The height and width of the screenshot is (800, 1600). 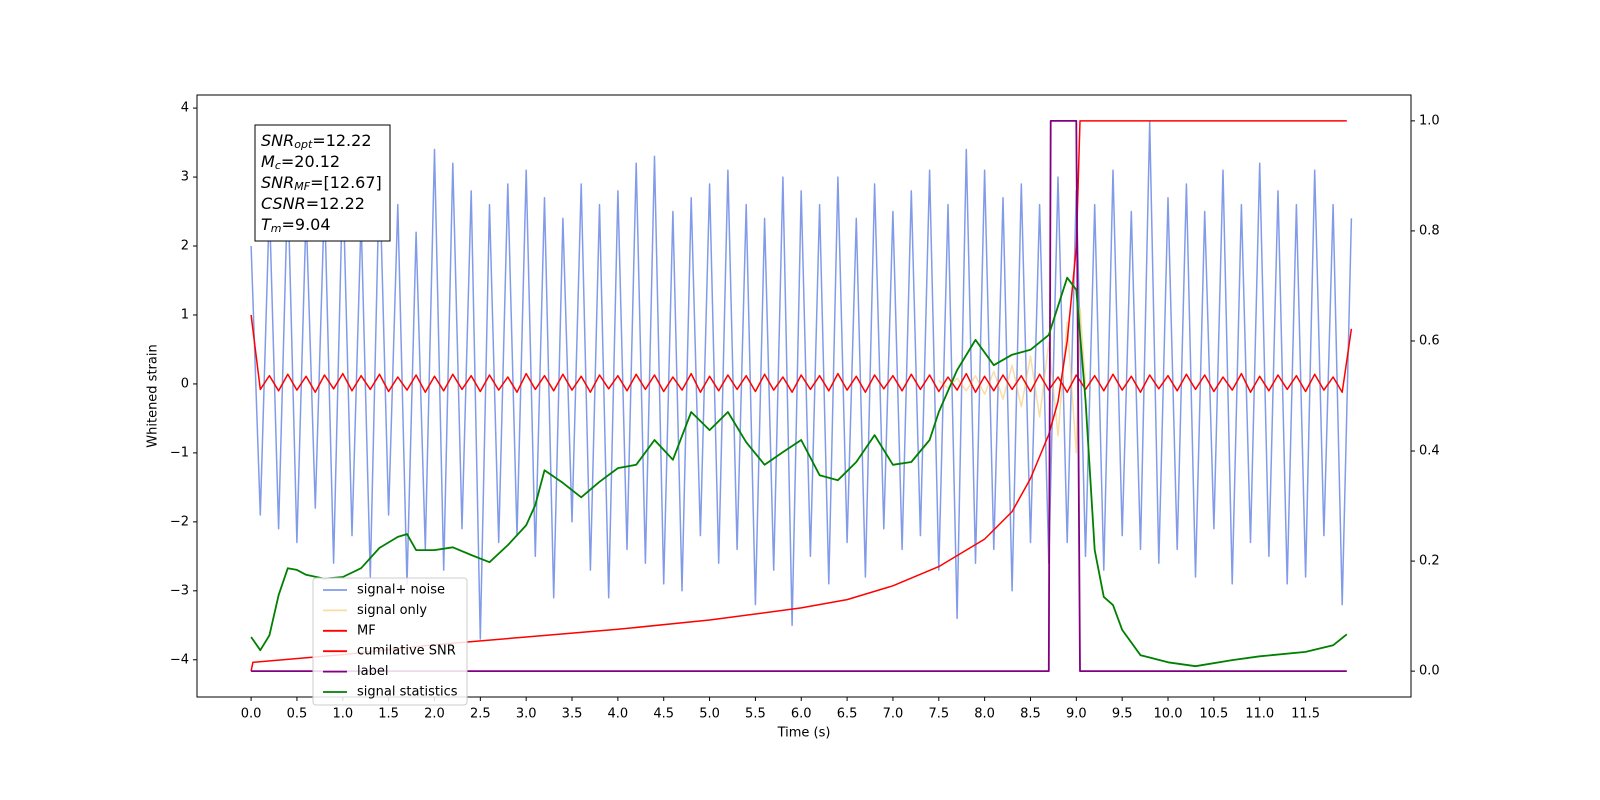 I want to click on legend-box, so click(x=390, y=641).